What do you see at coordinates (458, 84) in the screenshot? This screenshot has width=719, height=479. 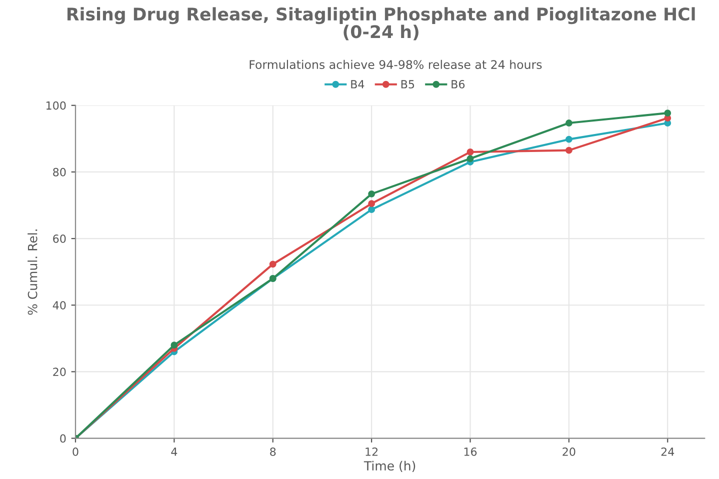 I see `legend-label: B6` at bounding box center [458, 84].